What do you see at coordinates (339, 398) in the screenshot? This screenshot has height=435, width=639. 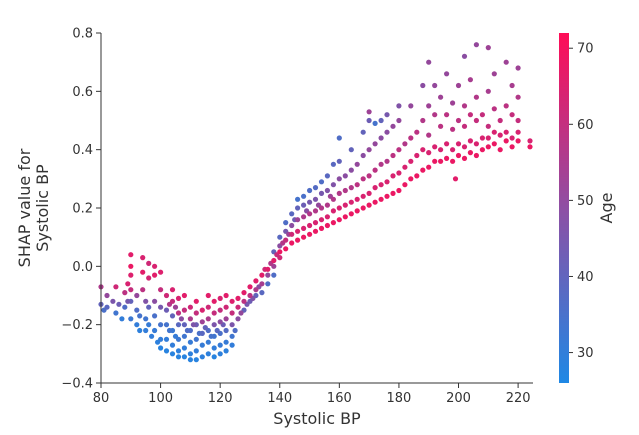 I see `x-tick-label: 160` at bounding box center [339, 398].